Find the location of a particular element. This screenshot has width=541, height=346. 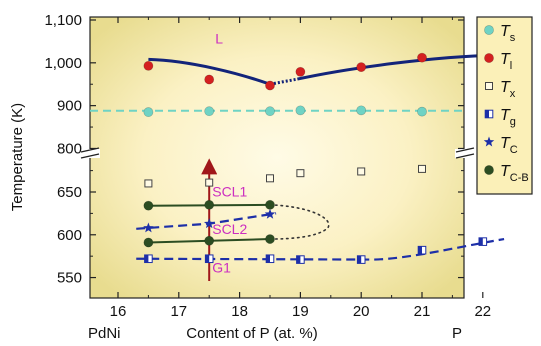

x-tick-label: 20 is located at coordinates (361, 311).